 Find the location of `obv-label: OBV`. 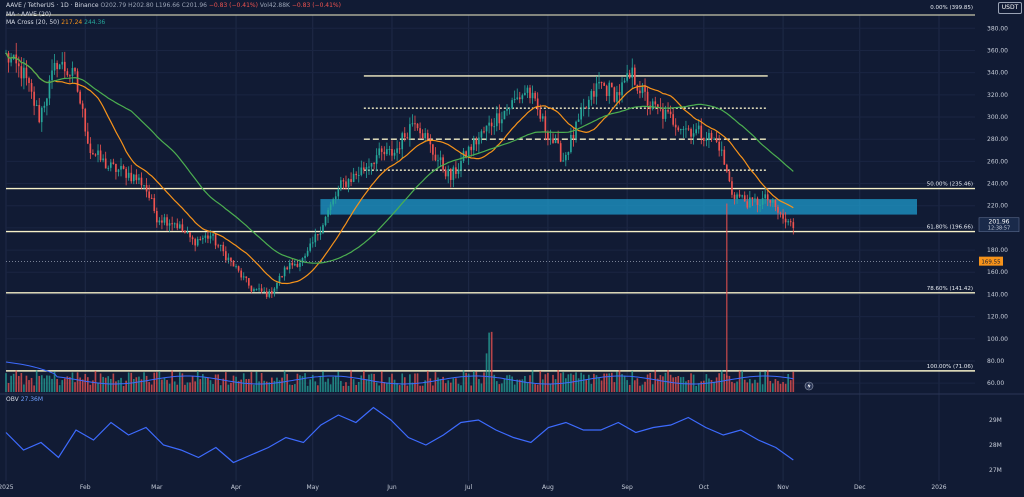

obv-label: OBV is located at coordinates (12, 399).